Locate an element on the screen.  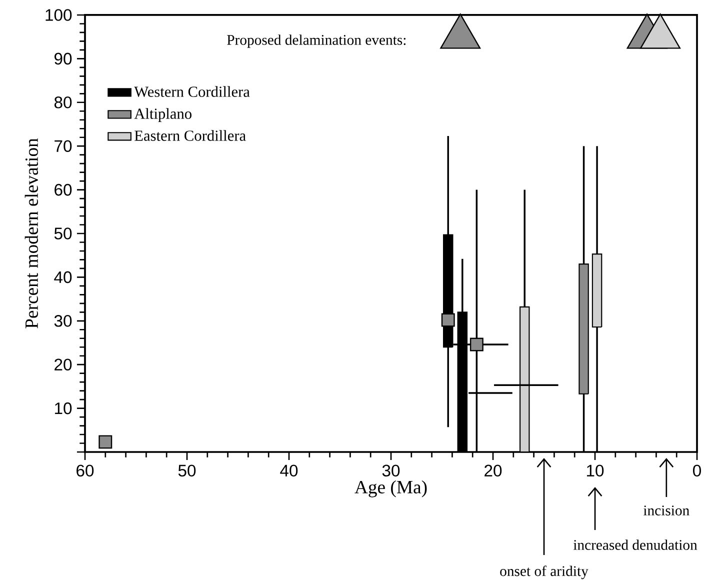
legend-label: Western Cordillera is located at coordinates (192, 92).